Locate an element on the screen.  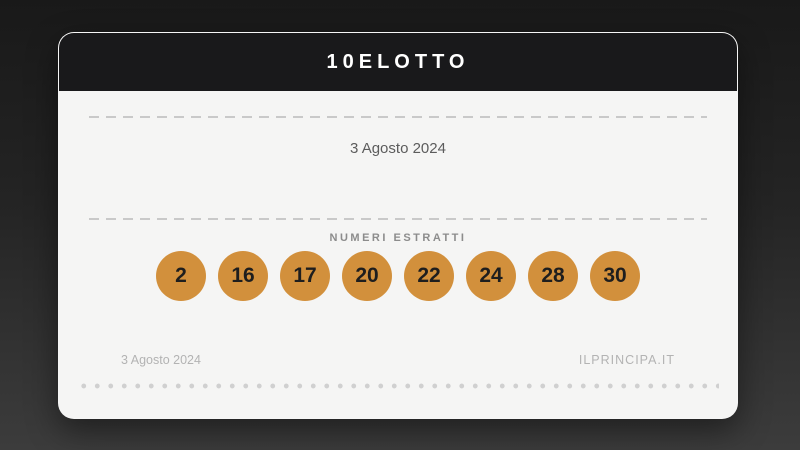
draw-date: 3 Agosto 2024 is located at coordinates (398, 148).